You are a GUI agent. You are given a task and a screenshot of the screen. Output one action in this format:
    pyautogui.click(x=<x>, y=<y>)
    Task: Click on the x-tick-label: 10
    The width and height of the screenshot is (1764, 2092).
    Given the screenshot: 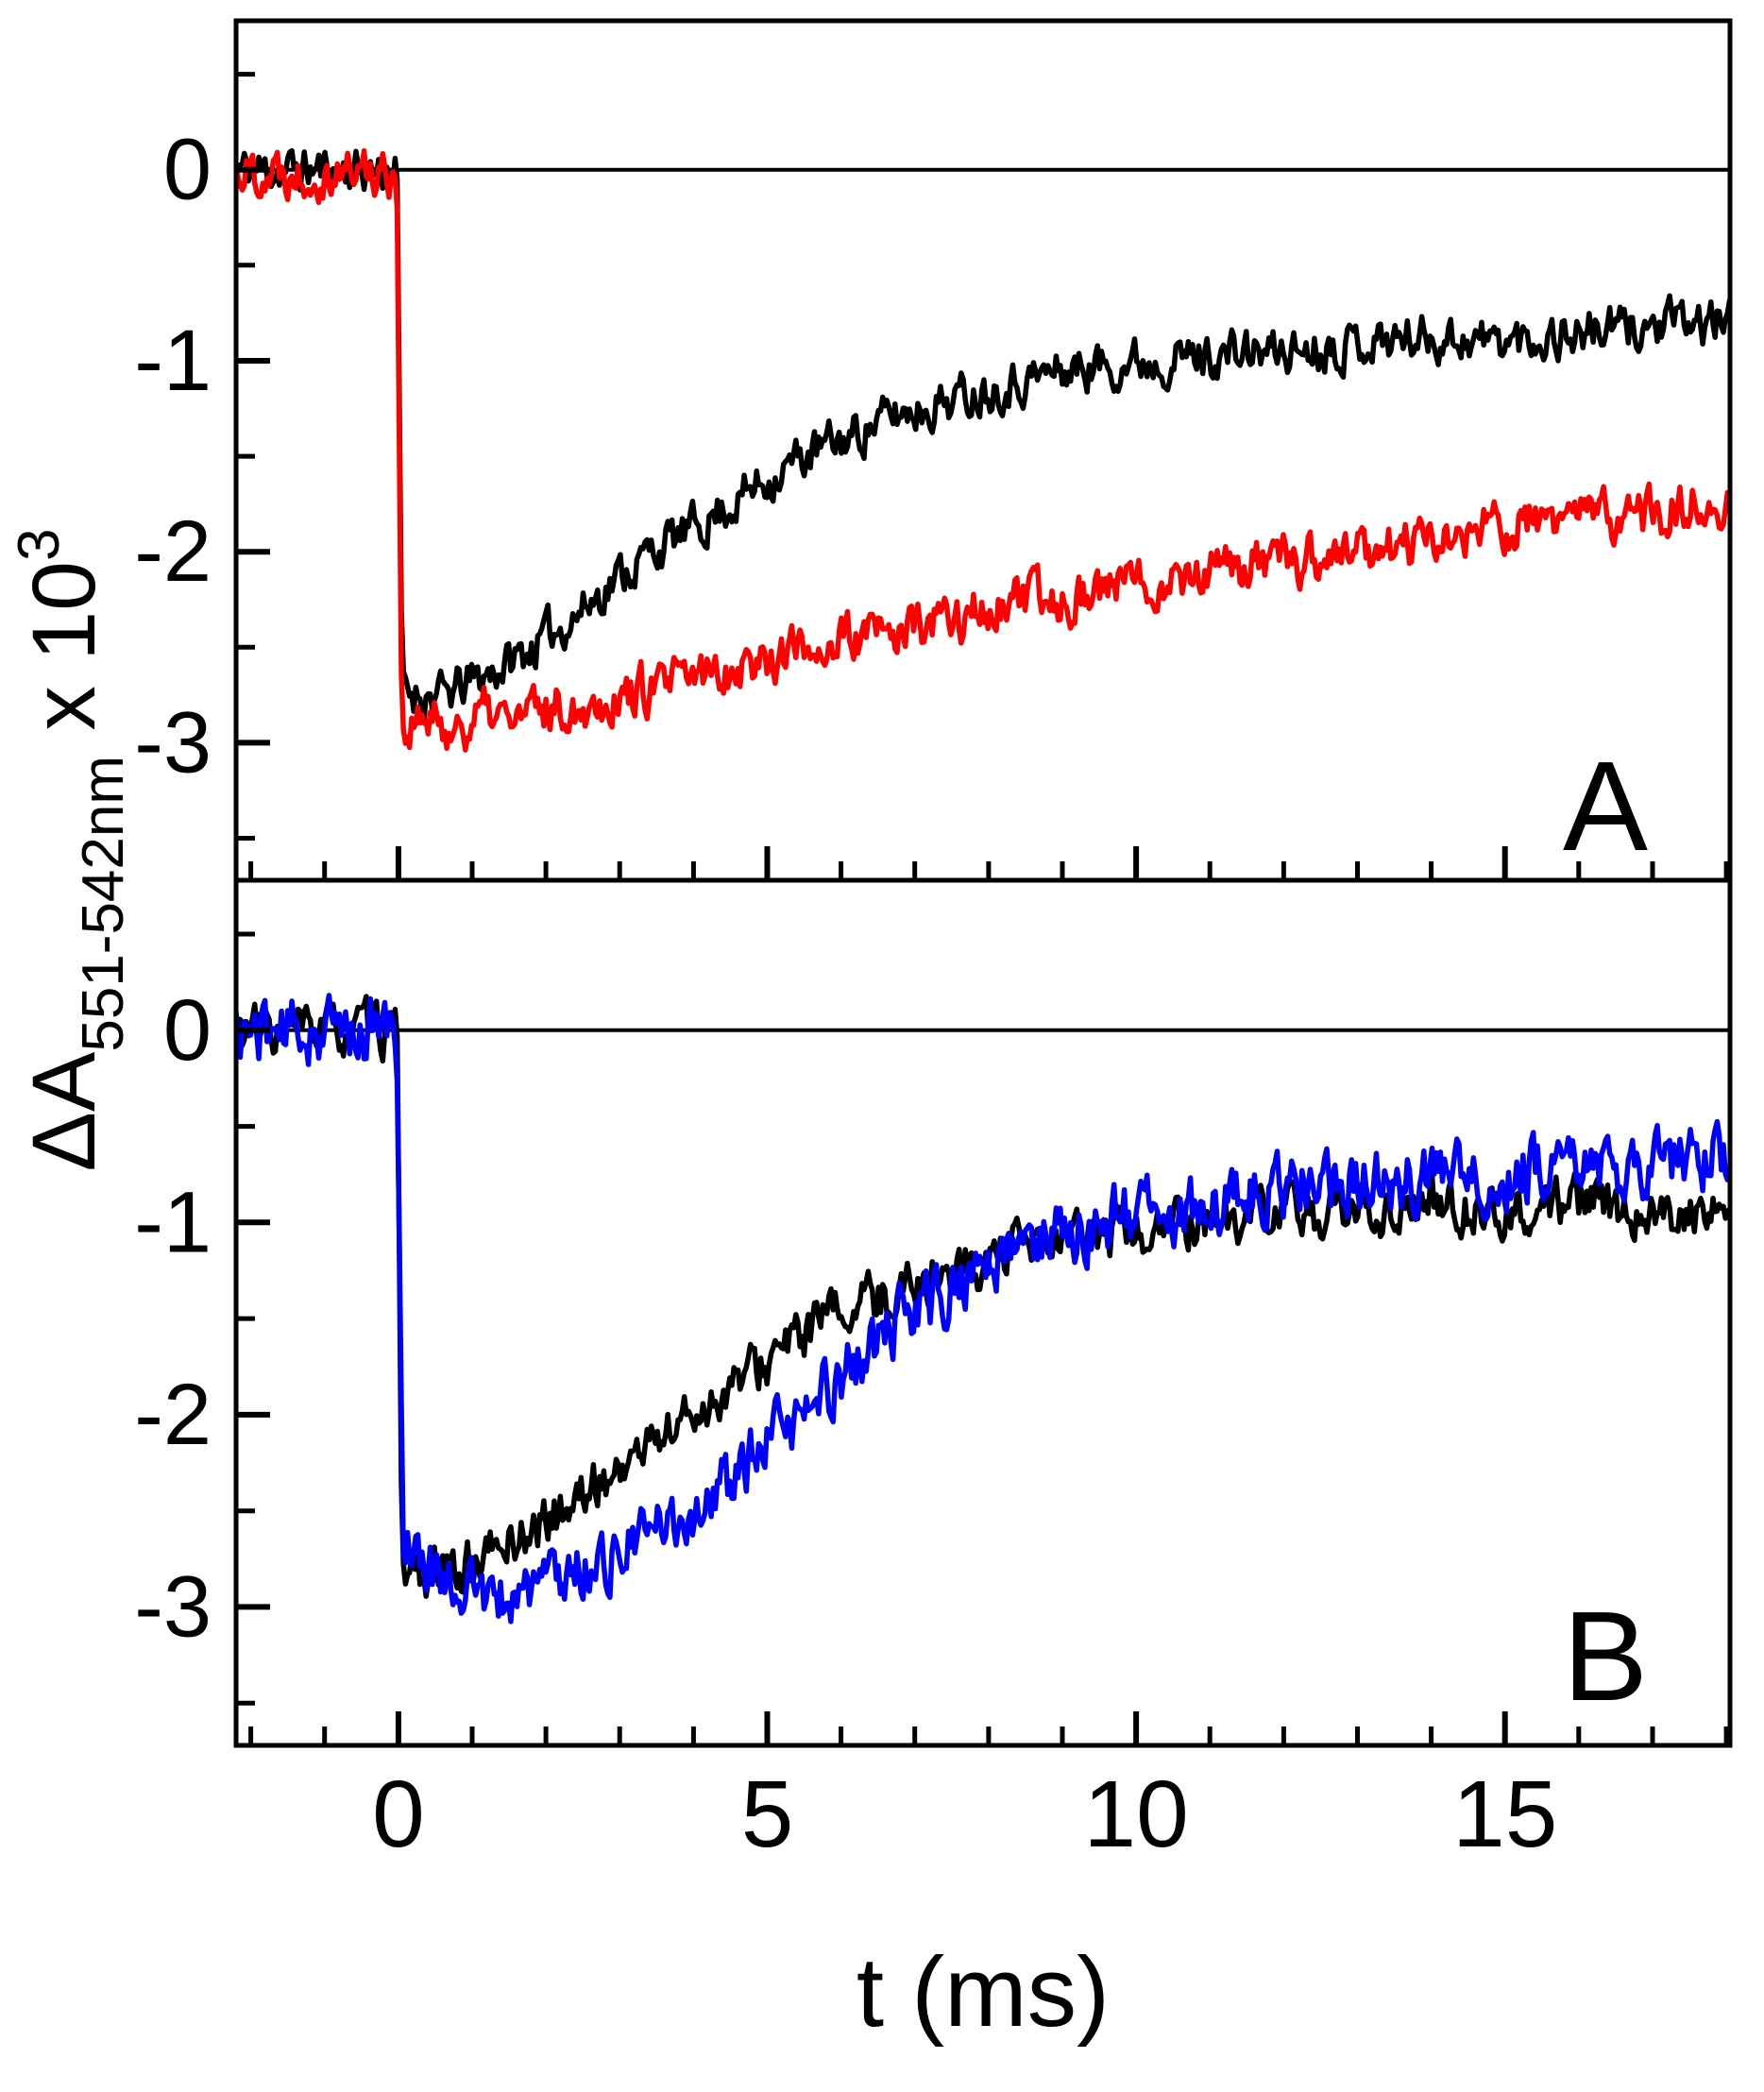 What is the action you would take?
    pyautogui.click(x=1135, y=1814)
    